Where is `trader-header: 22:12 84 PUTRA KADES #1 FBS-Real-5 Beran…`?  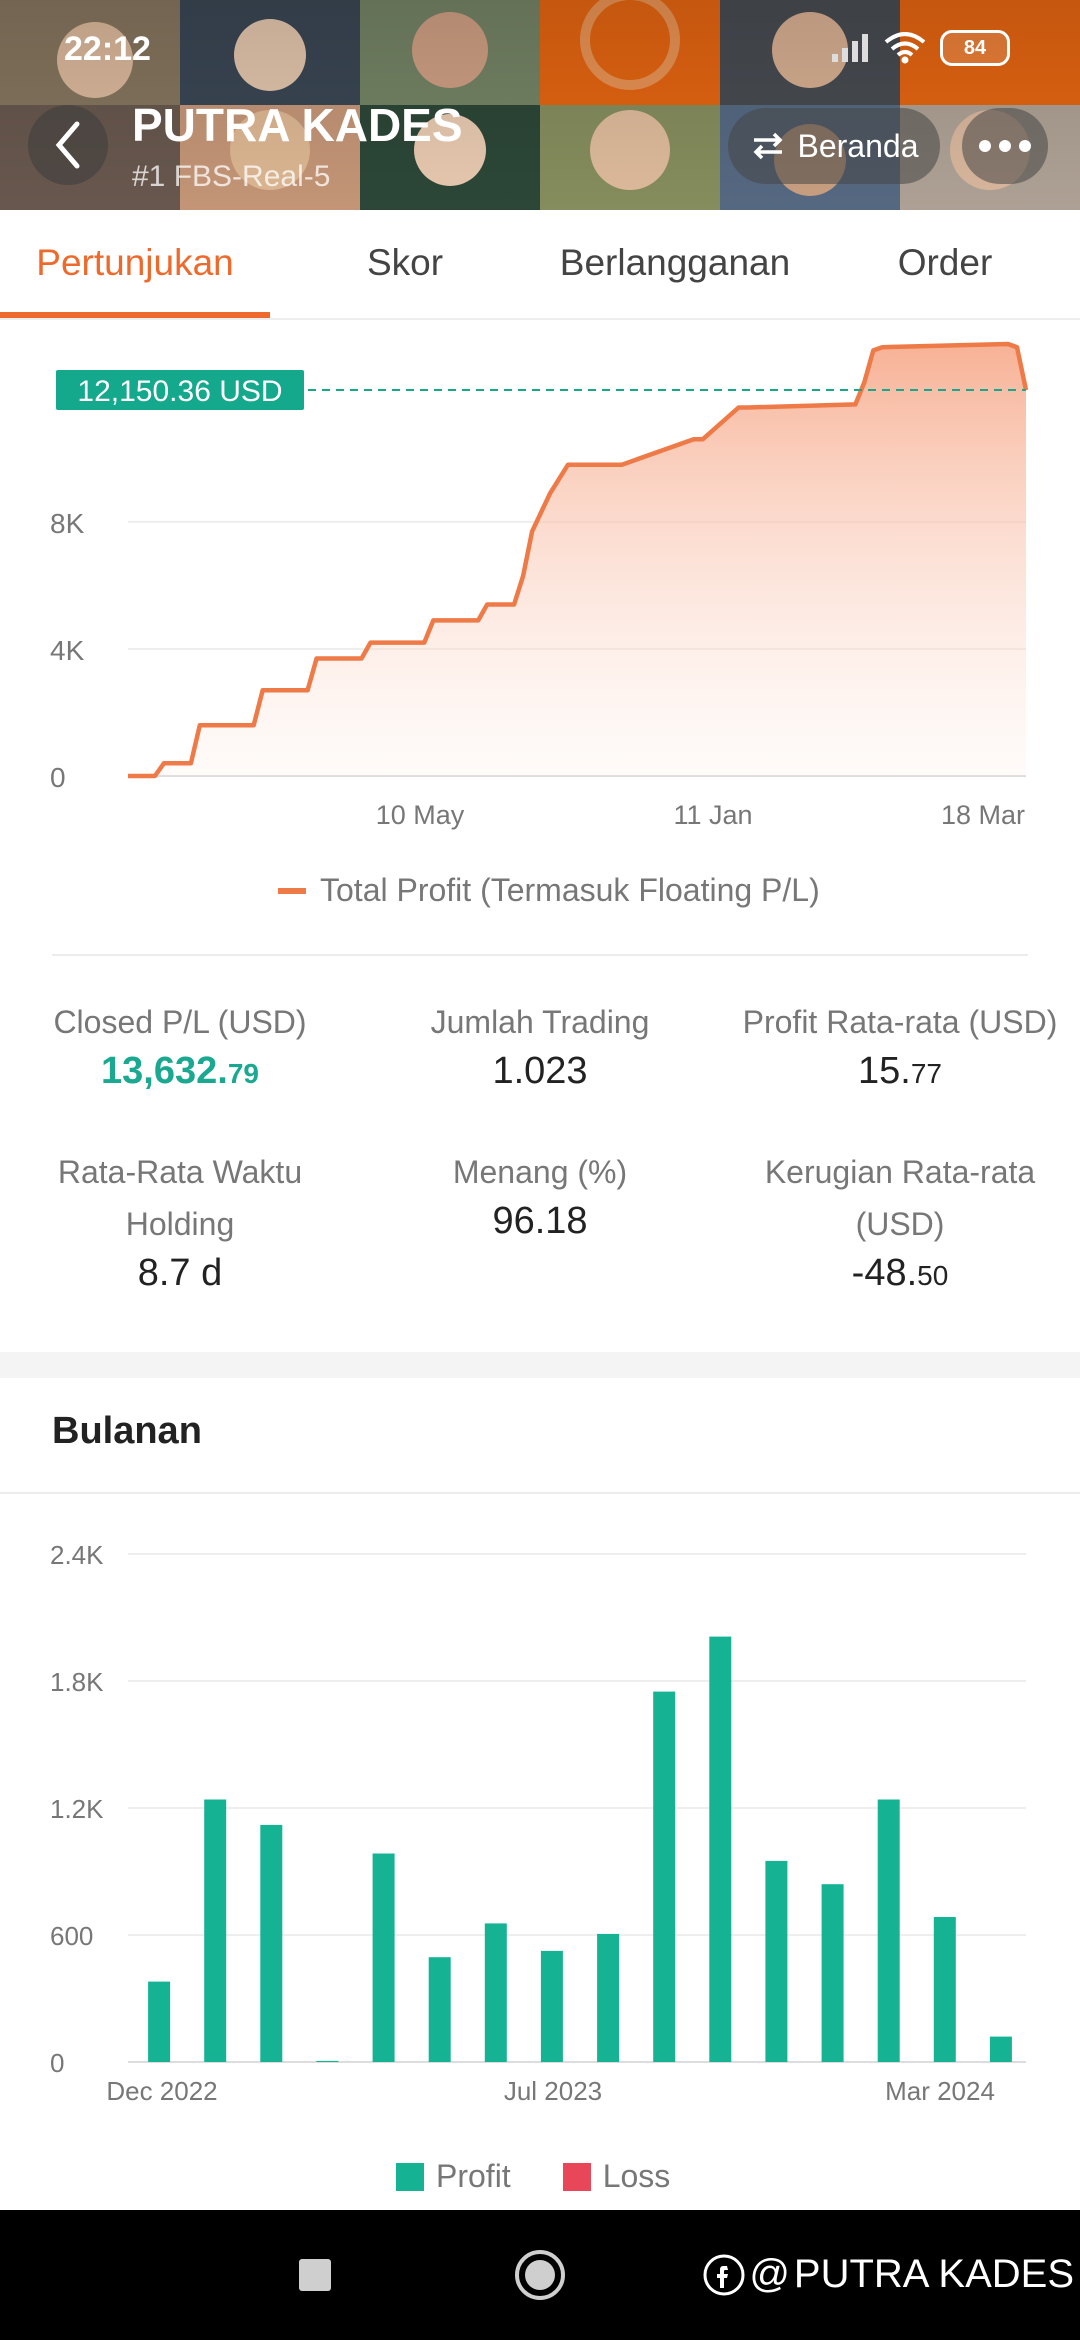
trader-header: 22:12 84 PUTRA KADES #1 FBS-Real-5 Beran… is located at coordinates (540, 105).